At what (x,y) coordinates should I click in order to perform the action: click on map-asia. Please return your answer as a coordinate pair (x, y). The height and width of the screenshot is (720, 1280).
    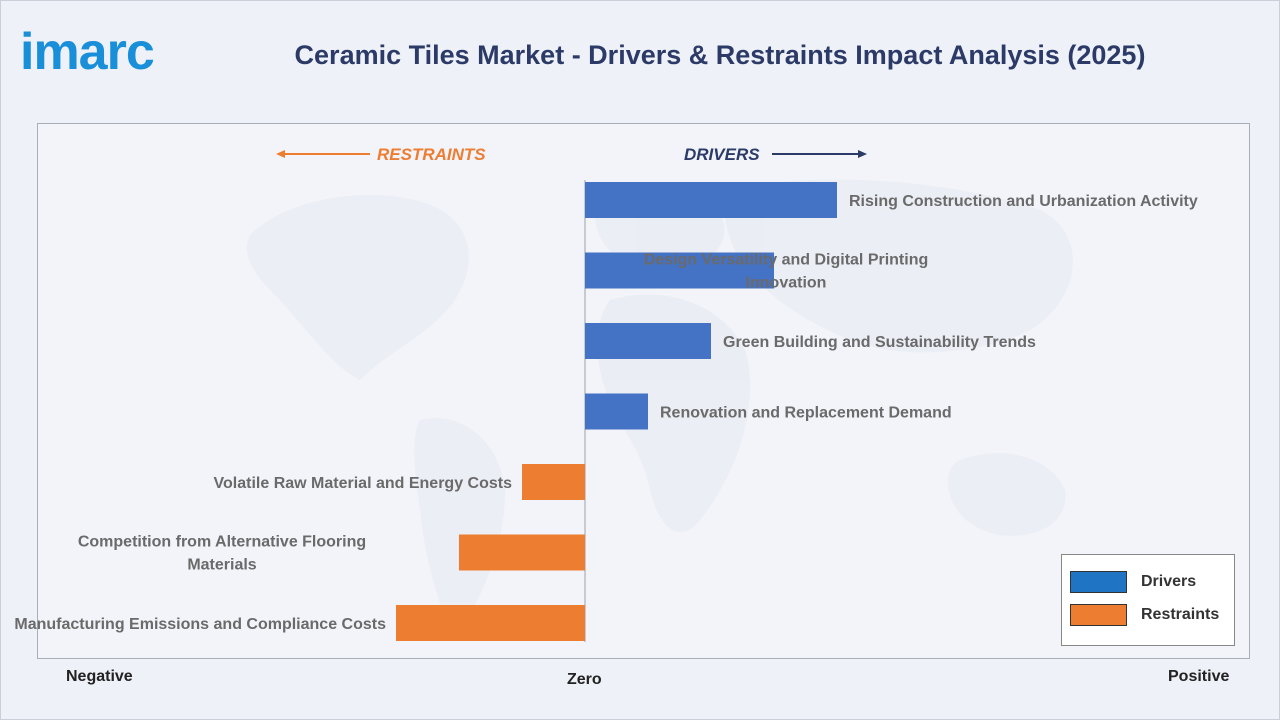
    Looking at the image, I should click on (898, 266).